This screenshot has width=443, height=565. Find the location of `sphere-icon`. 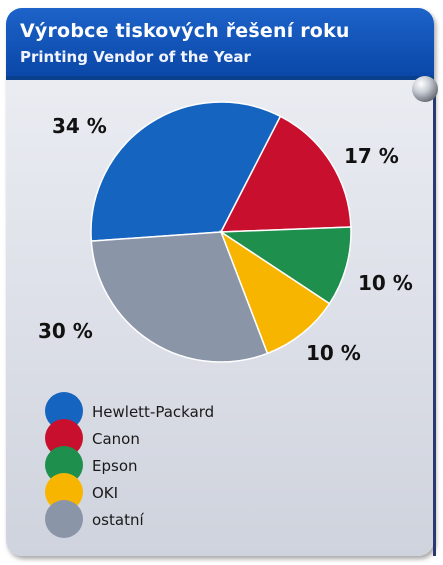

sphere-icon is located at coordinates (425, 89).